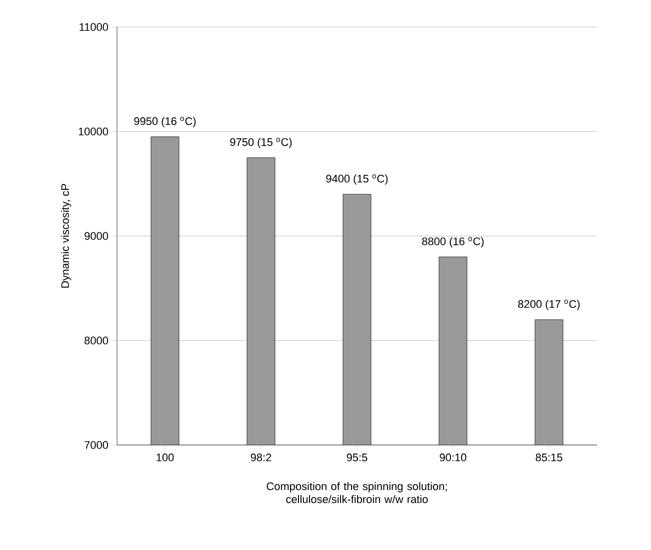  What do you see at coordinates (357, 458) in the screenshot?
I see `x-tick-label: 95:5` at bounding box center [357, 458].